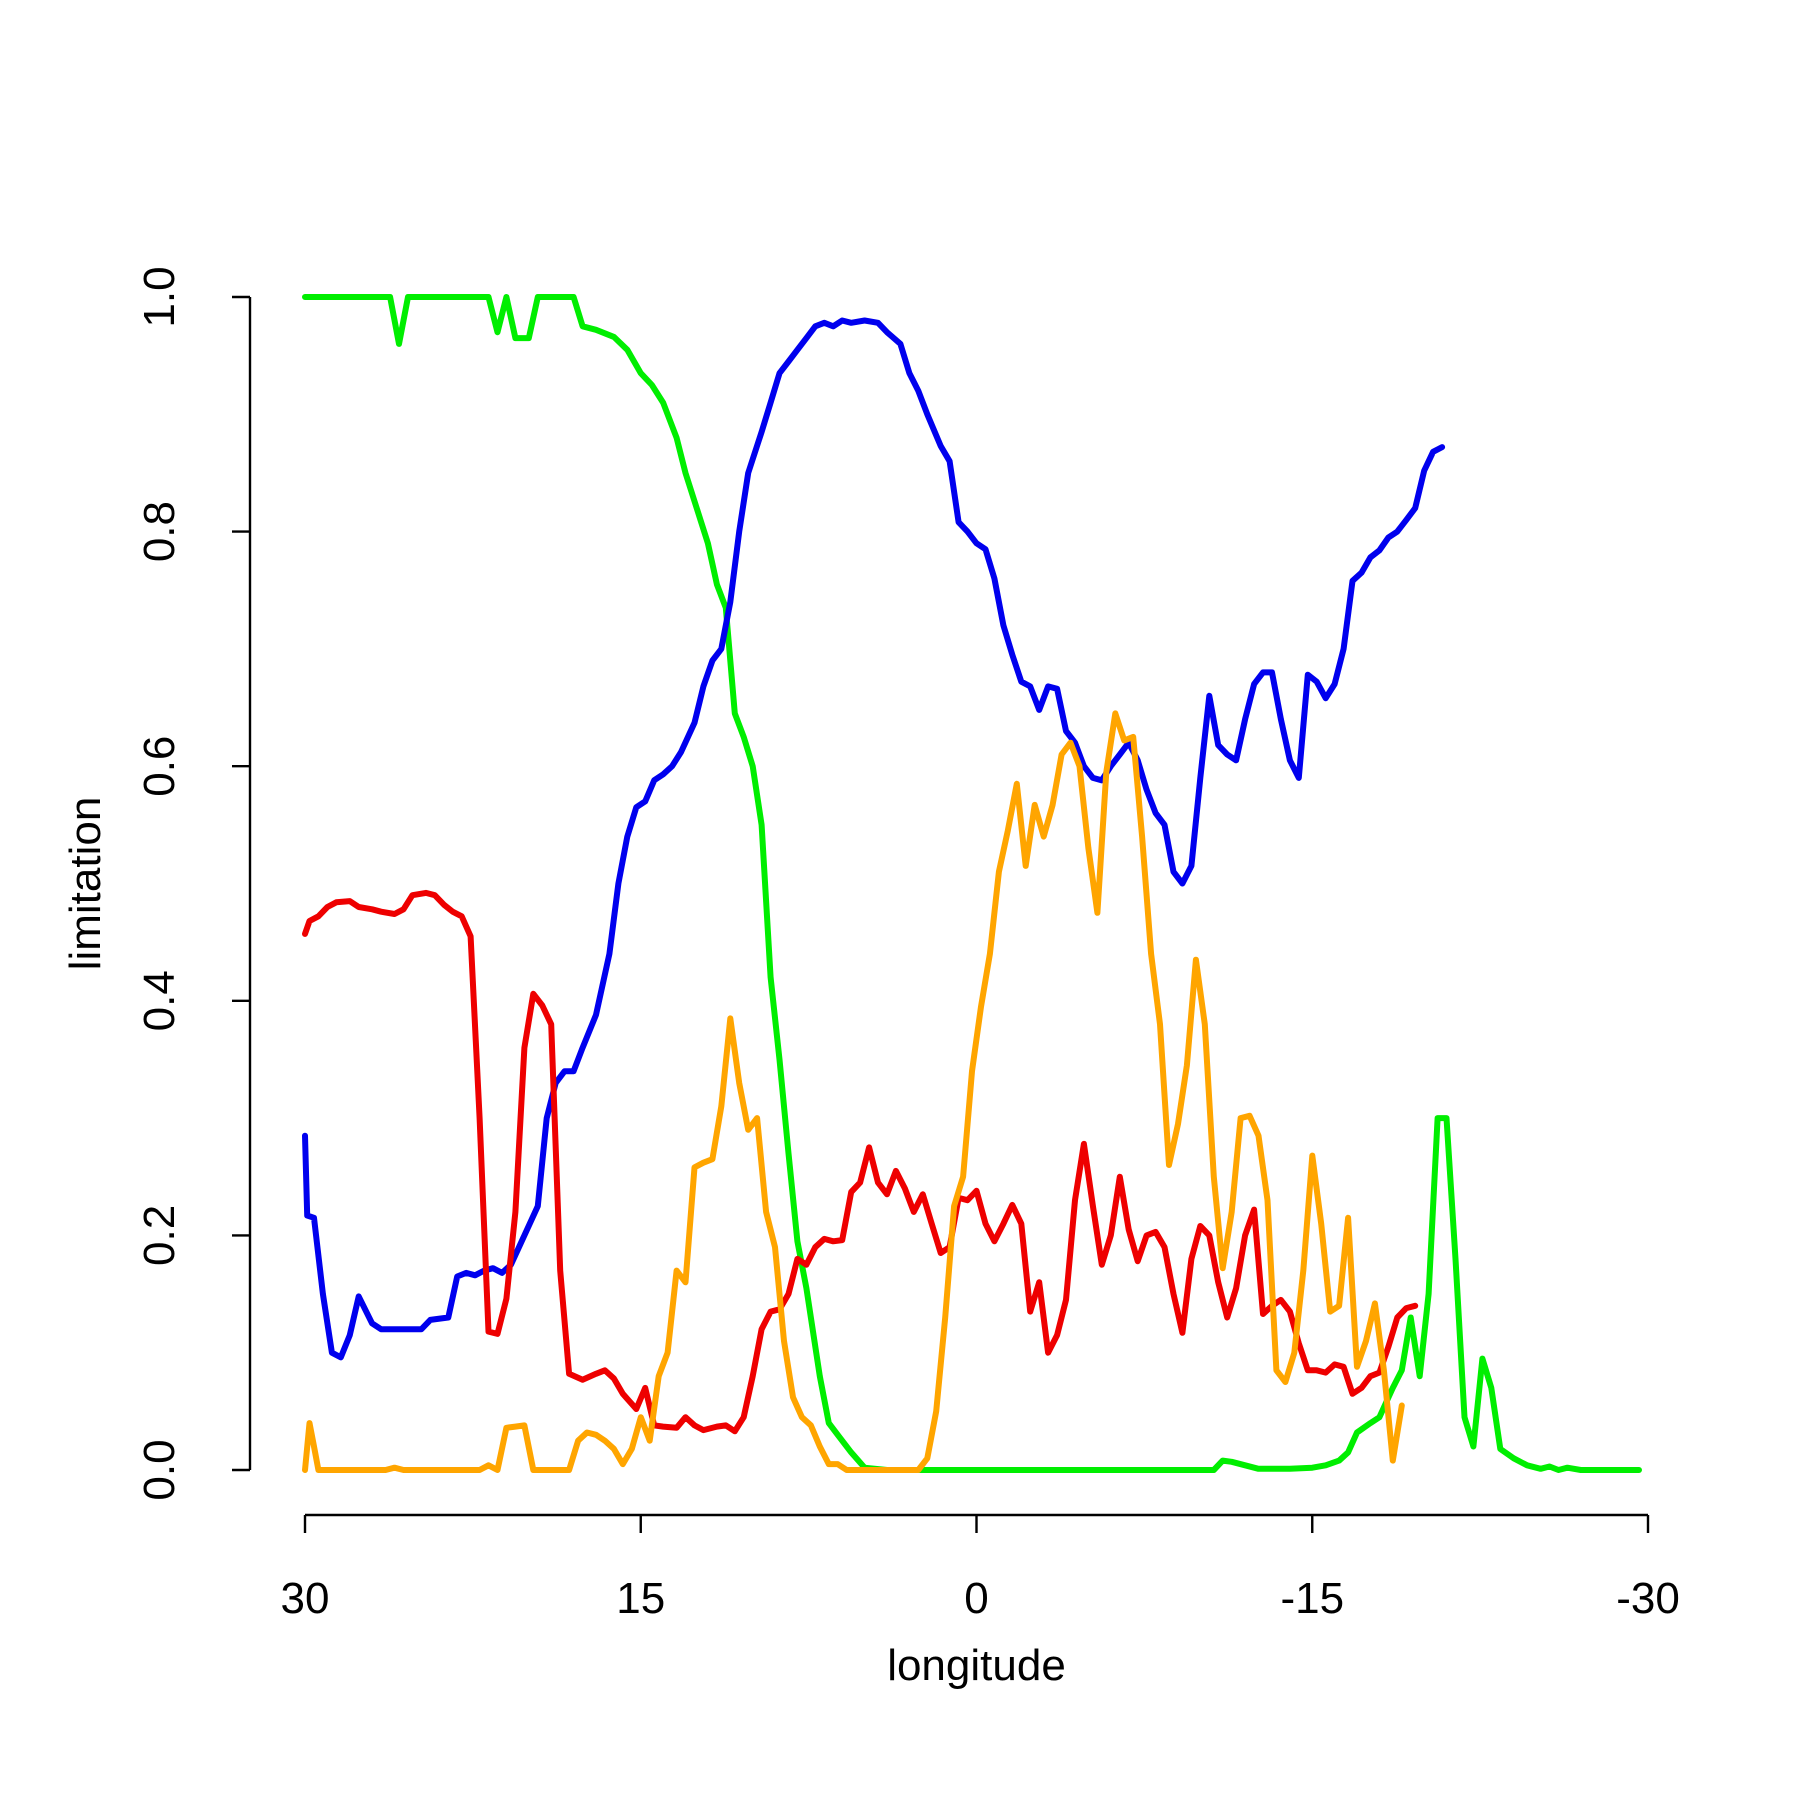 This screenshot has width=1800, height=1800. I want to click on x-tick-label: 0, so click(976, 1598).